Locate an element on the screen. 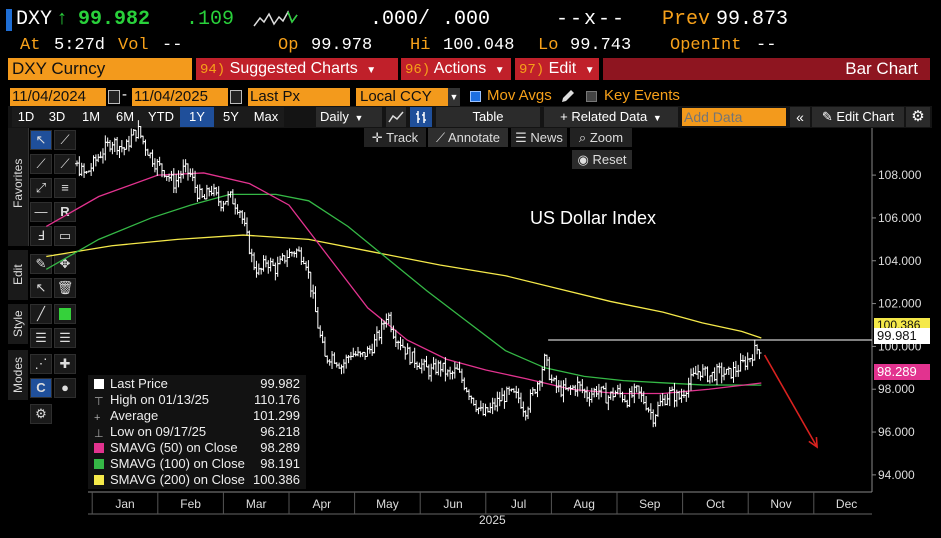 Image resolution: width=941 pixels, height=538 pixels. sidebar-tab-style: Style is located at coordinates (18, 324).